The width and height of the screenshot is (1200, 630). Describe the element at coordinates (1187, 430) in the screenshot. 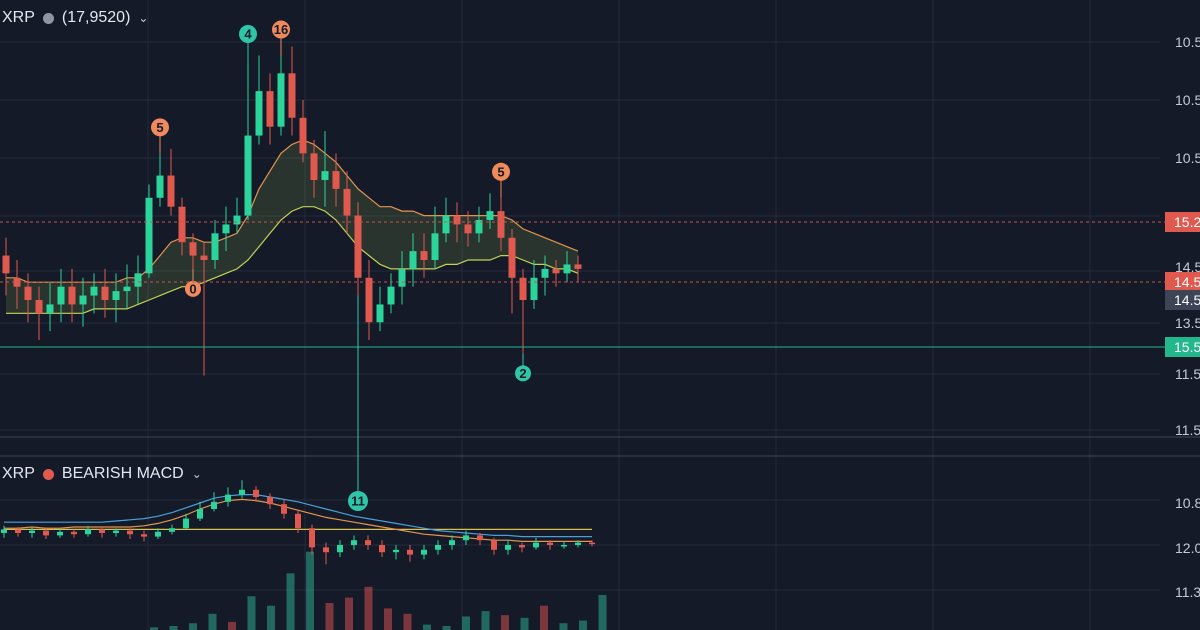

I see `price-axis-label: 11.5` at that location.